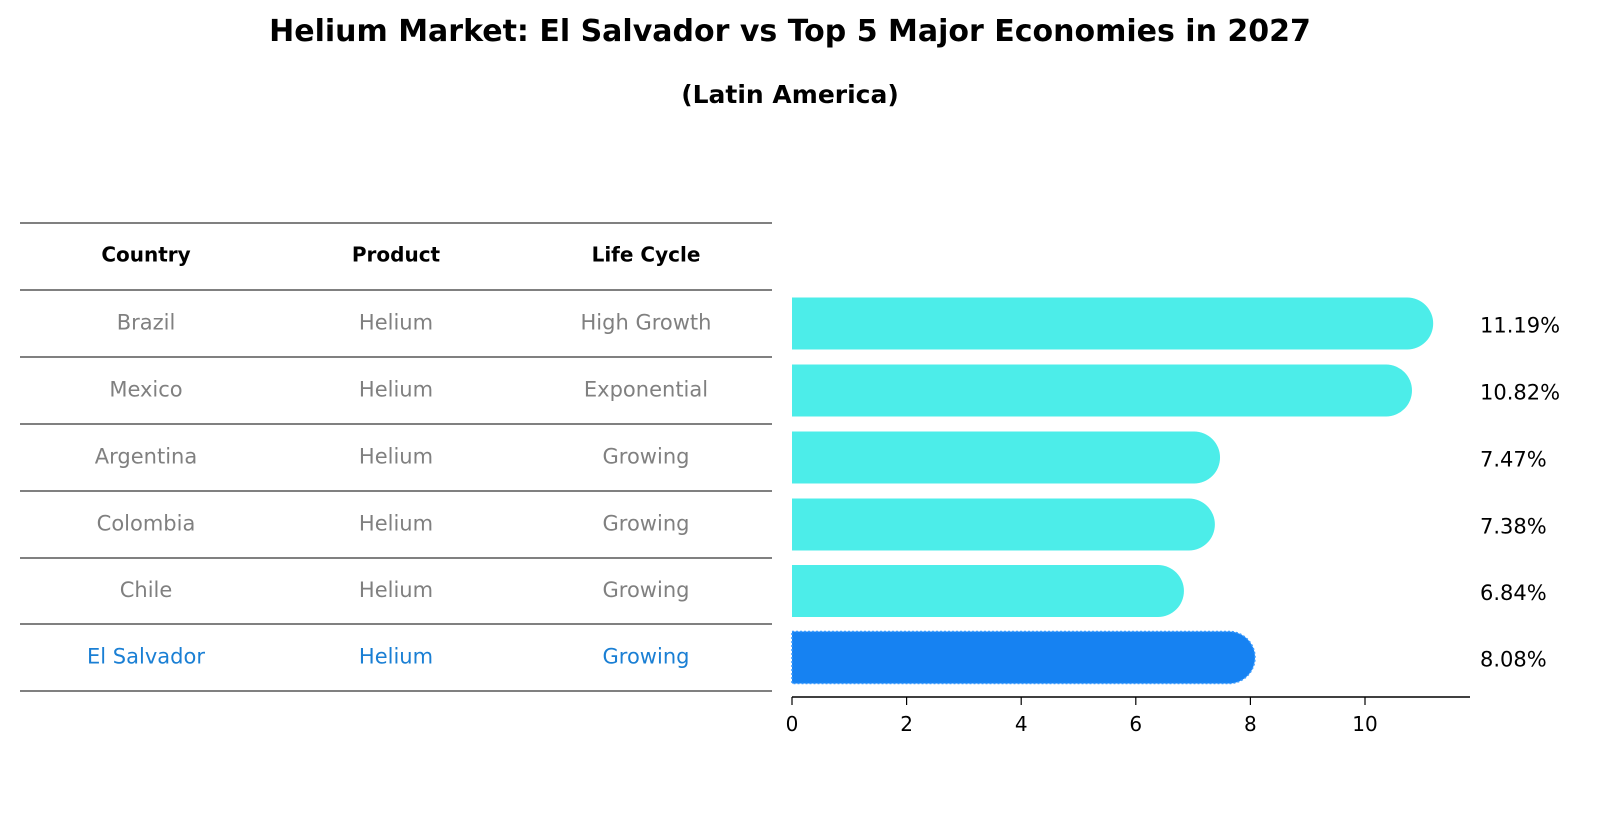 Image resolution: width=1604 pixels, height=823 pixels. What do you see at coordinates (146, 457) in the screenshot?
I see `table-cell: Argentina` at bounding box center [146, 457].